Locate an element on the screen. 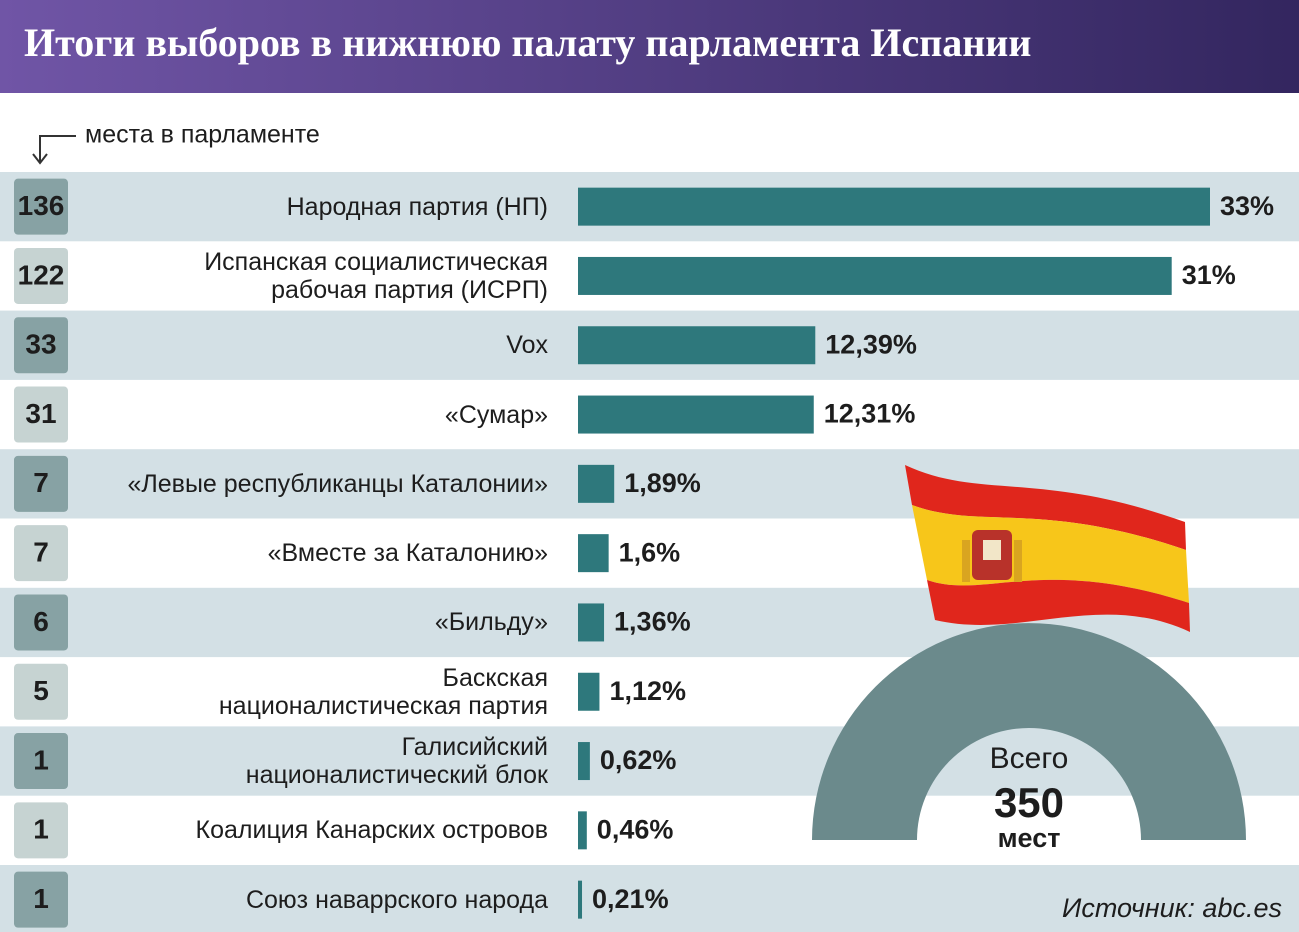  category-label: «Левые республиканцы Каталонии» is located at coordinates (337, 483).